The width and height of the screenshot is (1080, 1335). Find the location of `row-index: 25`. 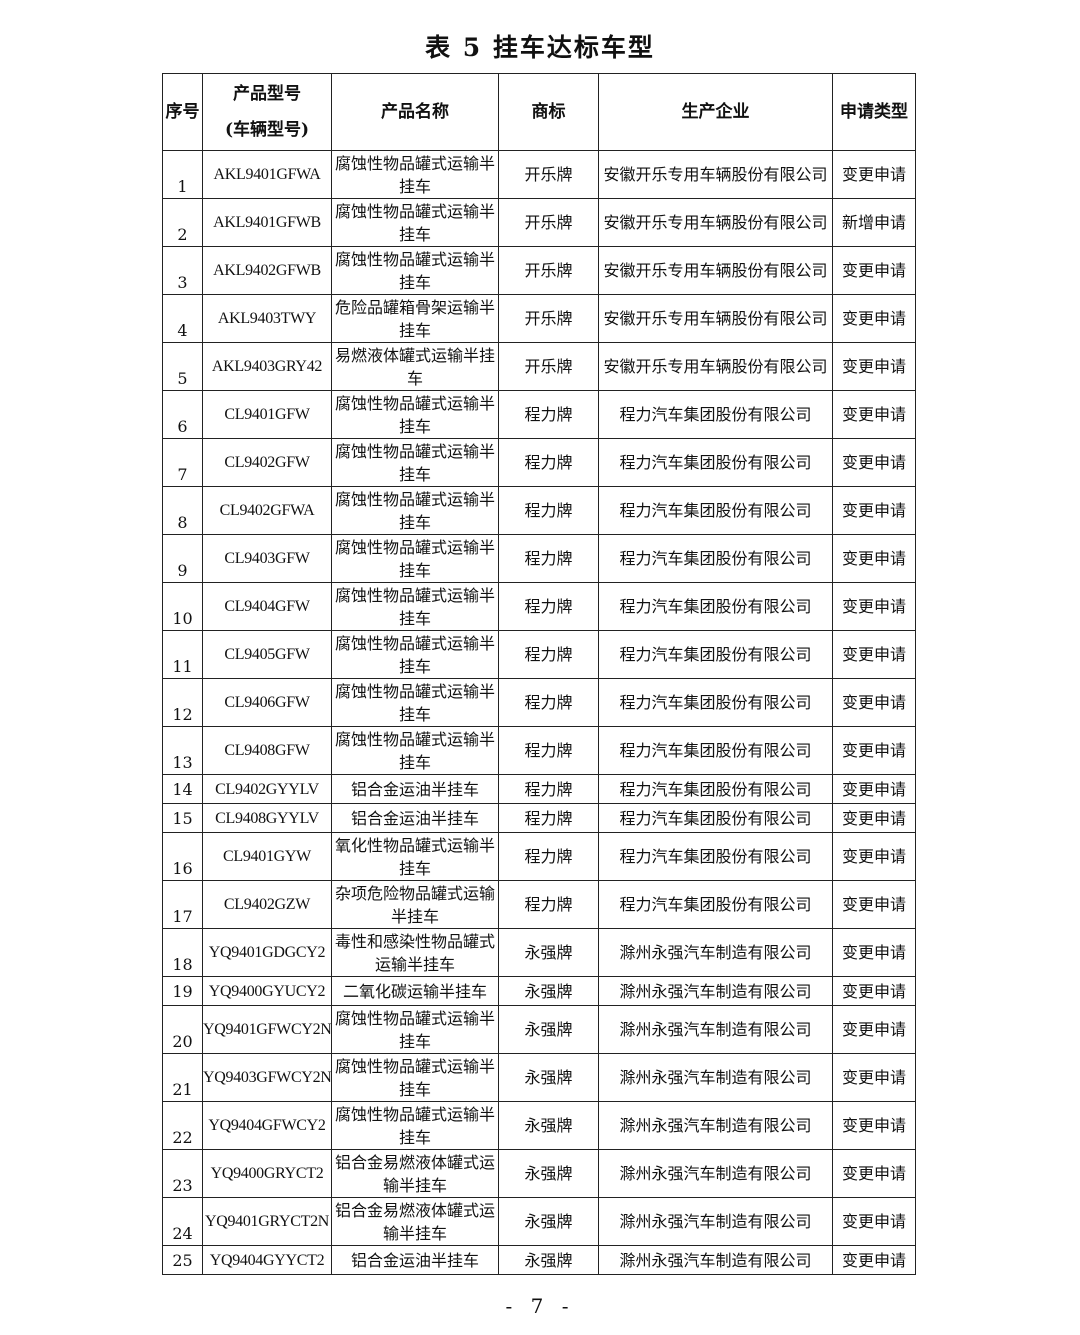

row-index: 25 is located at coordinates (182, 1260).